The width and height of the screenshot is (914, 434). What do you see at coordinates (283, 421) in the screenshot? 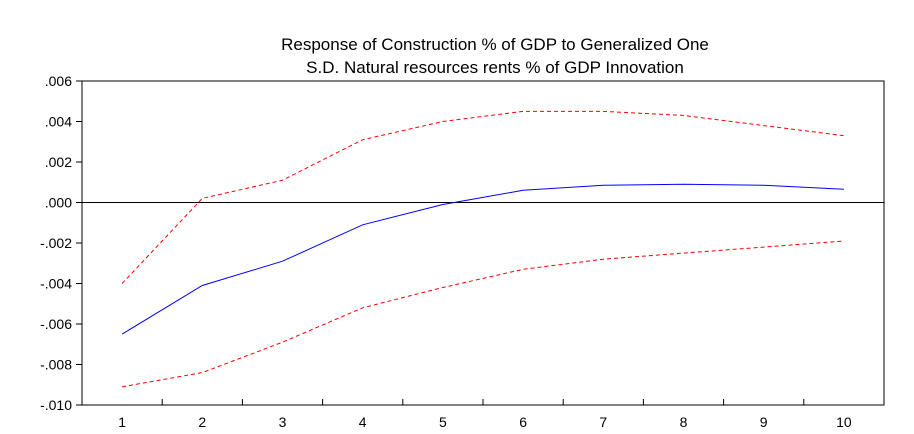
I see `x-tick-label: 3` at bounding box center [283, 421].